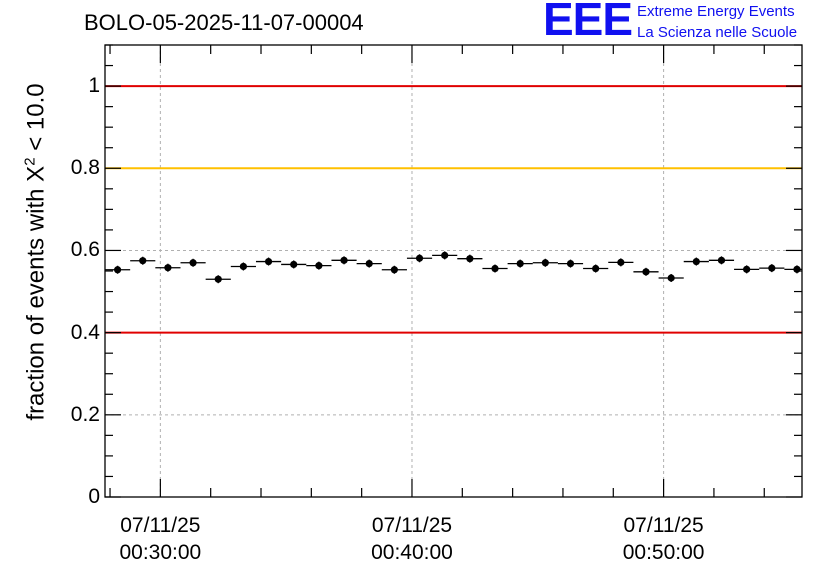  What do you see at coordinates (453, 267) in the screenshot?
I see `data-points` at bounding box center [453, 267].